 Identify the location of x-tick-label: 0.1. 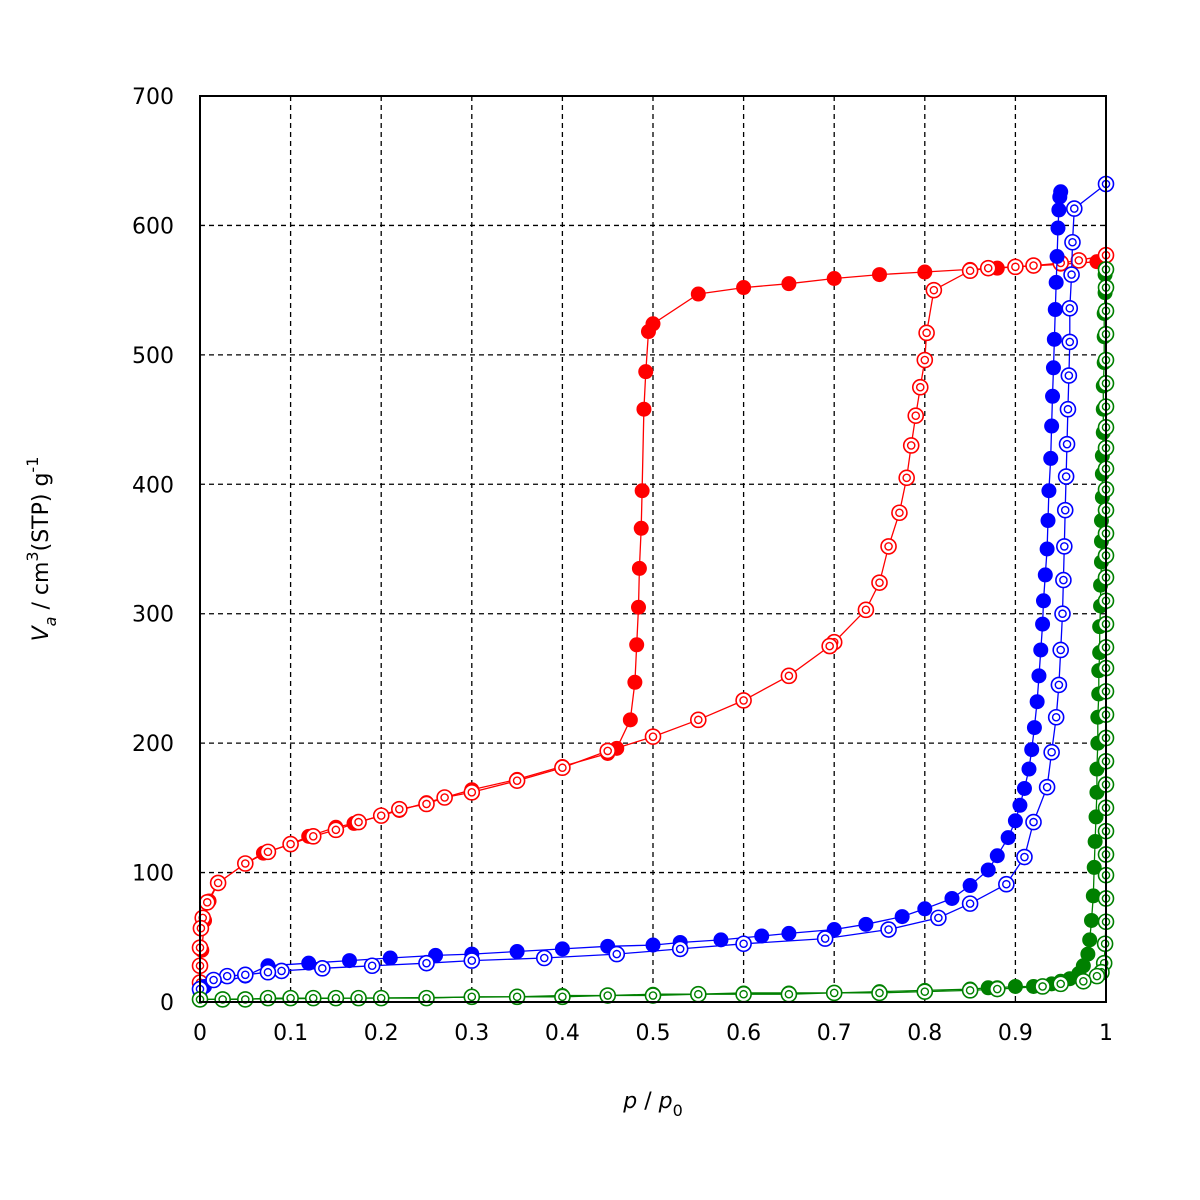
(290, 1033).